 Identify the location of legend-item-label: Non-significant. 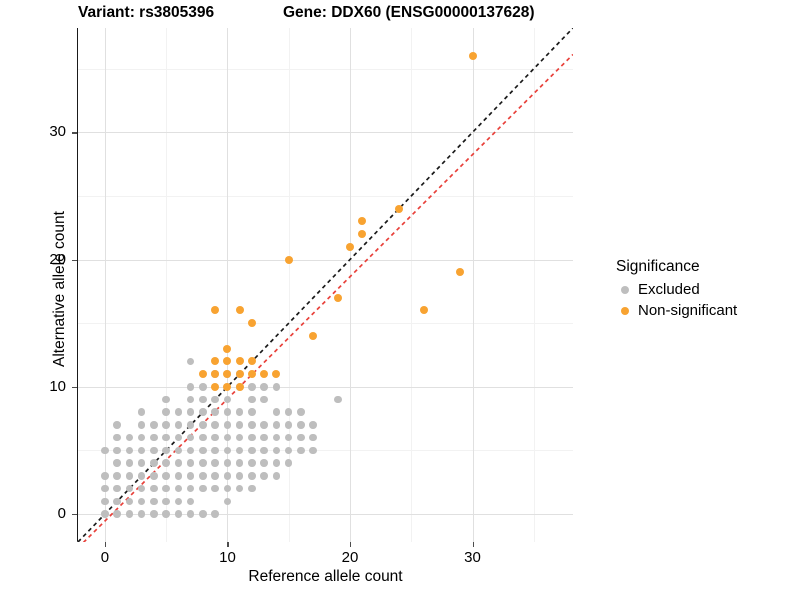
(688, 310).